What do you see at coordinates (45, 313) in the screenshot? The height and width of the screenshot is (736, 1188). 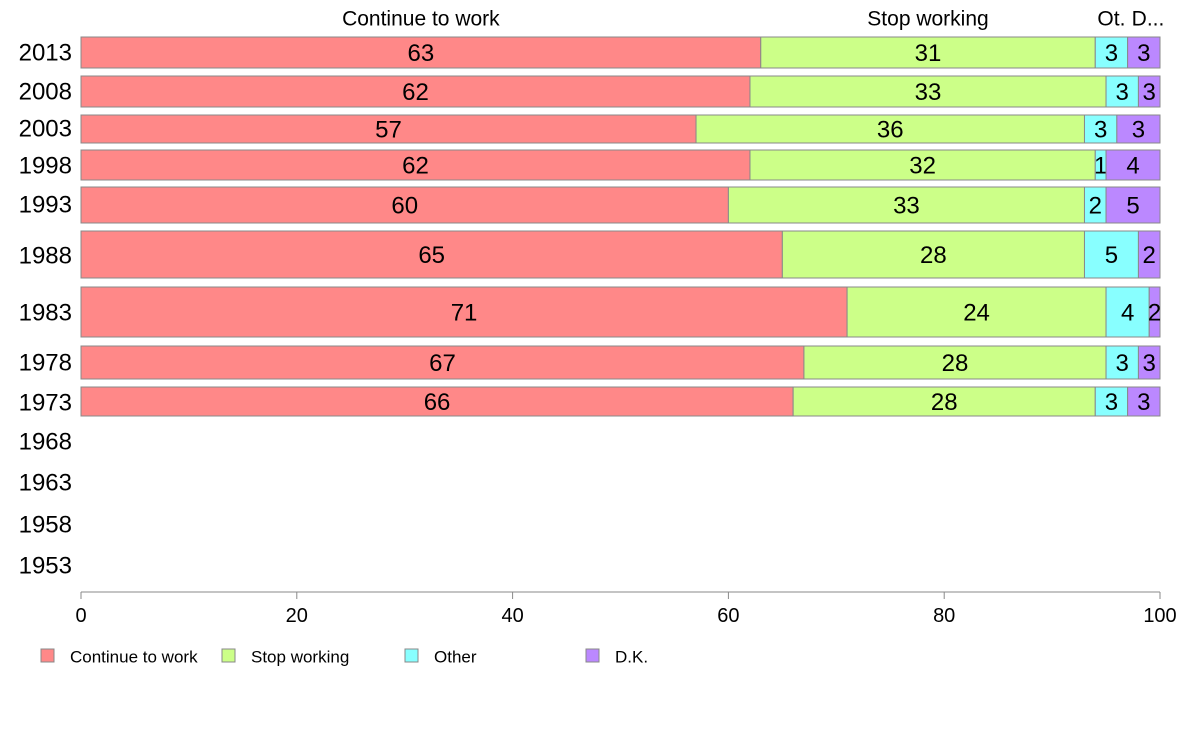 I see `category-label-1983: 1983` at bounding box center [45, 313].